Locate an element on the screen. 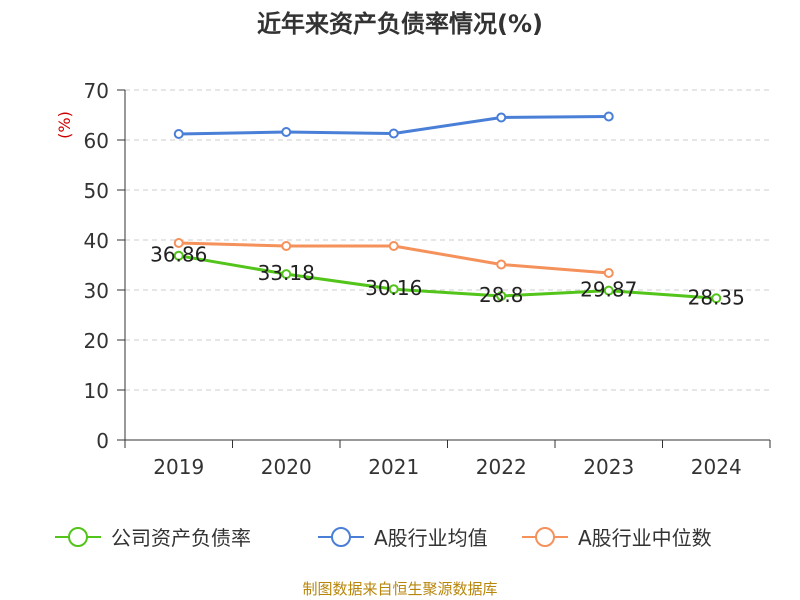 The height and width of the screenshot is (600, 800). data-label: 30.16 is located at coordinates (393, 288).